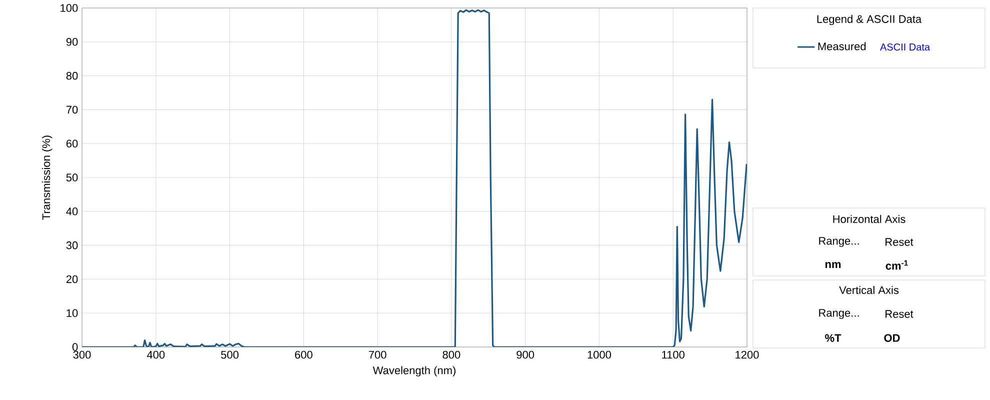 The width and height of the screenshot is (990, 400). What do you see at coordinates (72, 212) in the screenshot?
I see `y-tick-label: 40` at bounding box center [72, 212].